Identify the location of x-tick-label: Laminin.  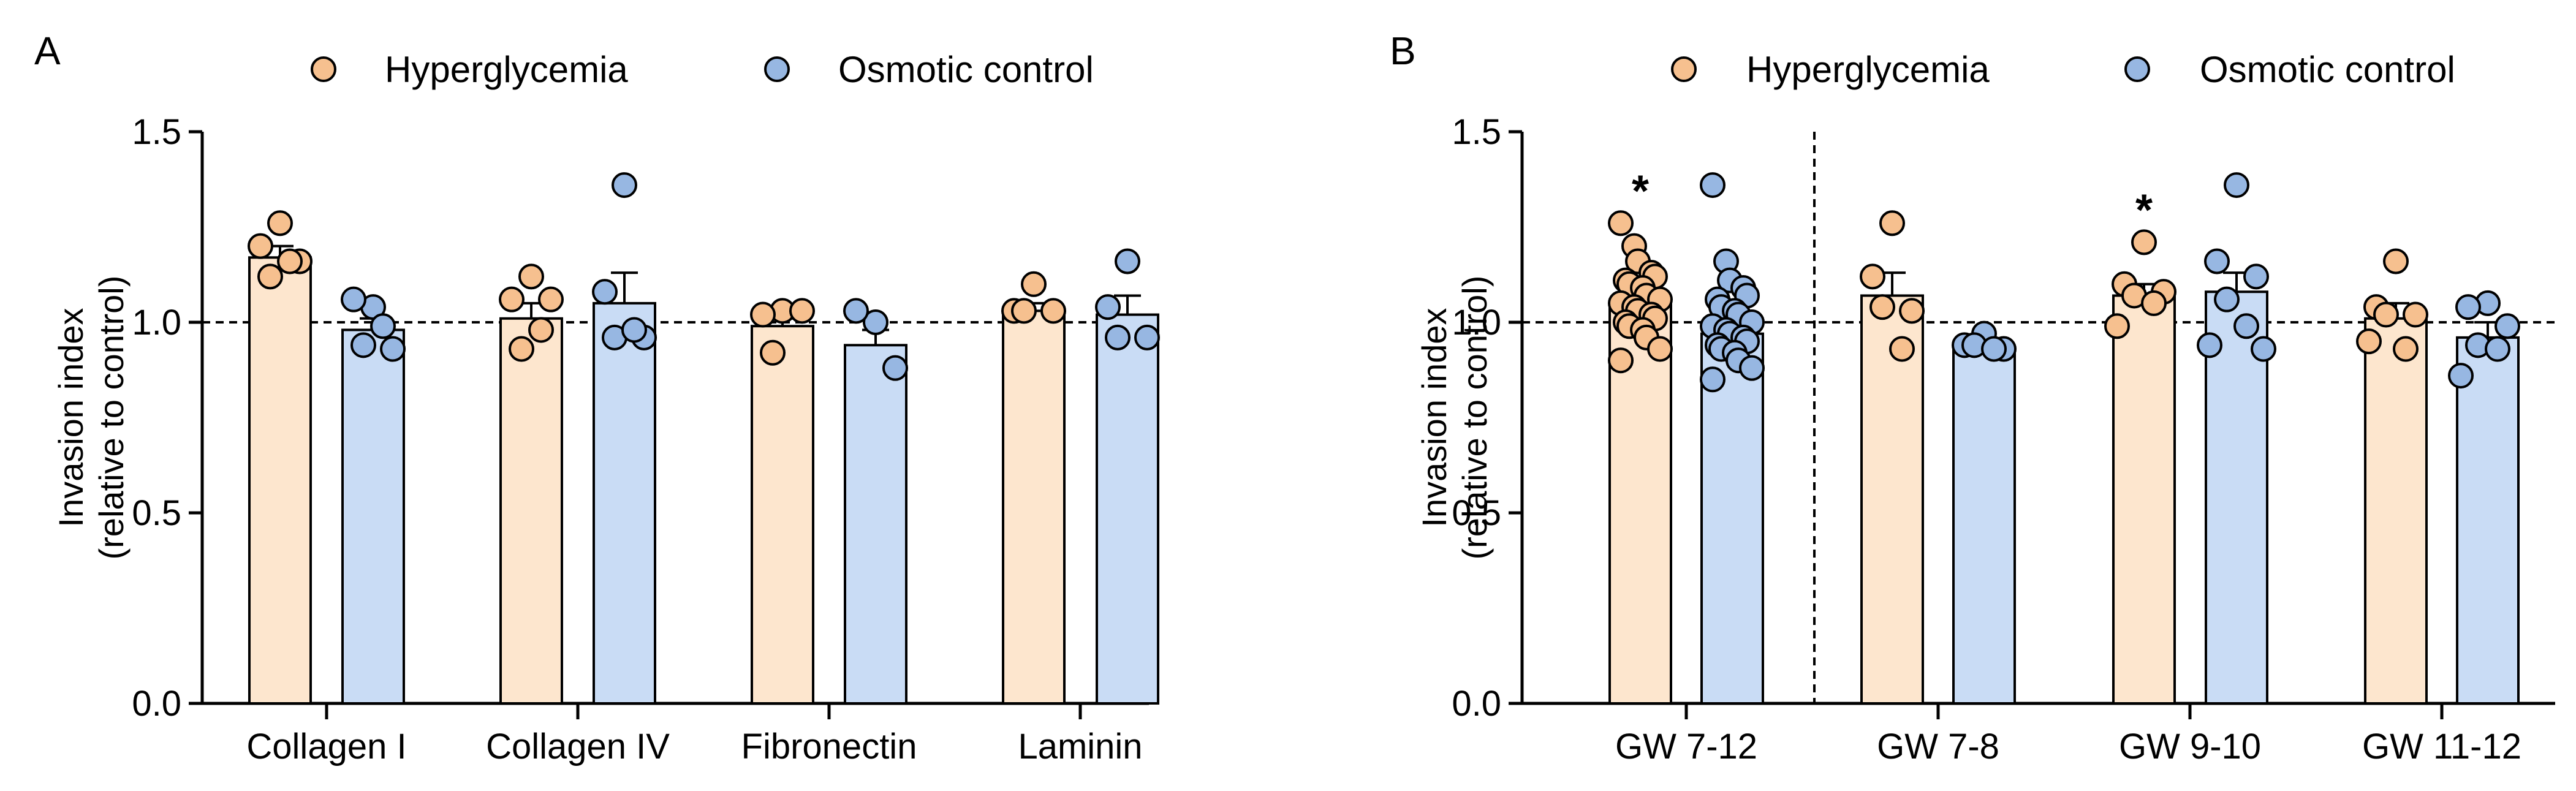
(1080, 746).